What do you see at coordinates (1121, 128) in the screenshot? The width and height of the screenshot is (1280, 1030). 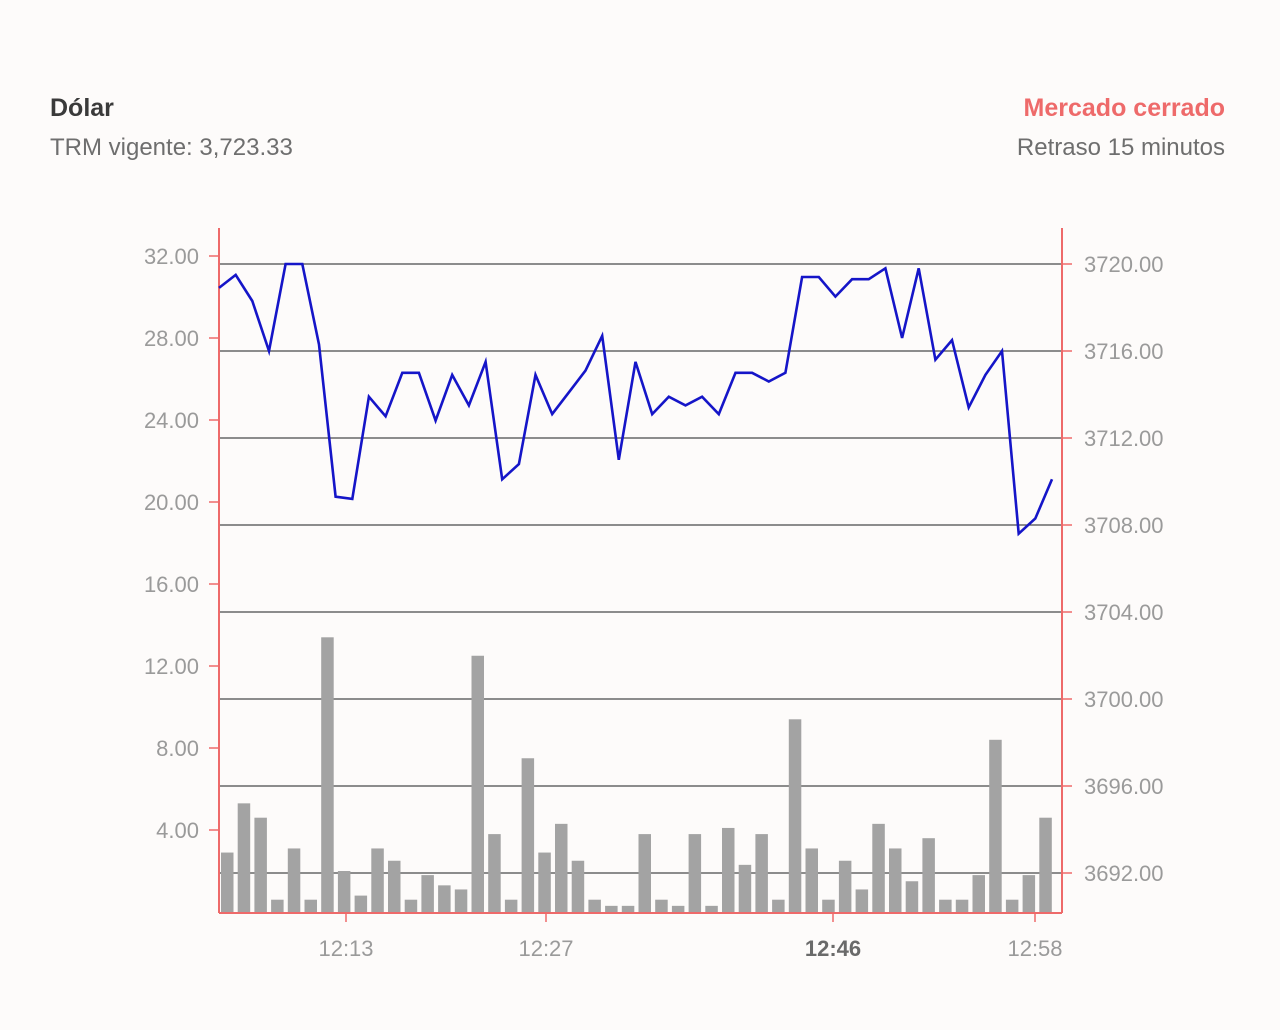 I see `header-right: Mercado cerrado Retraso 15 minutos` at bounding box center [1121, 128].